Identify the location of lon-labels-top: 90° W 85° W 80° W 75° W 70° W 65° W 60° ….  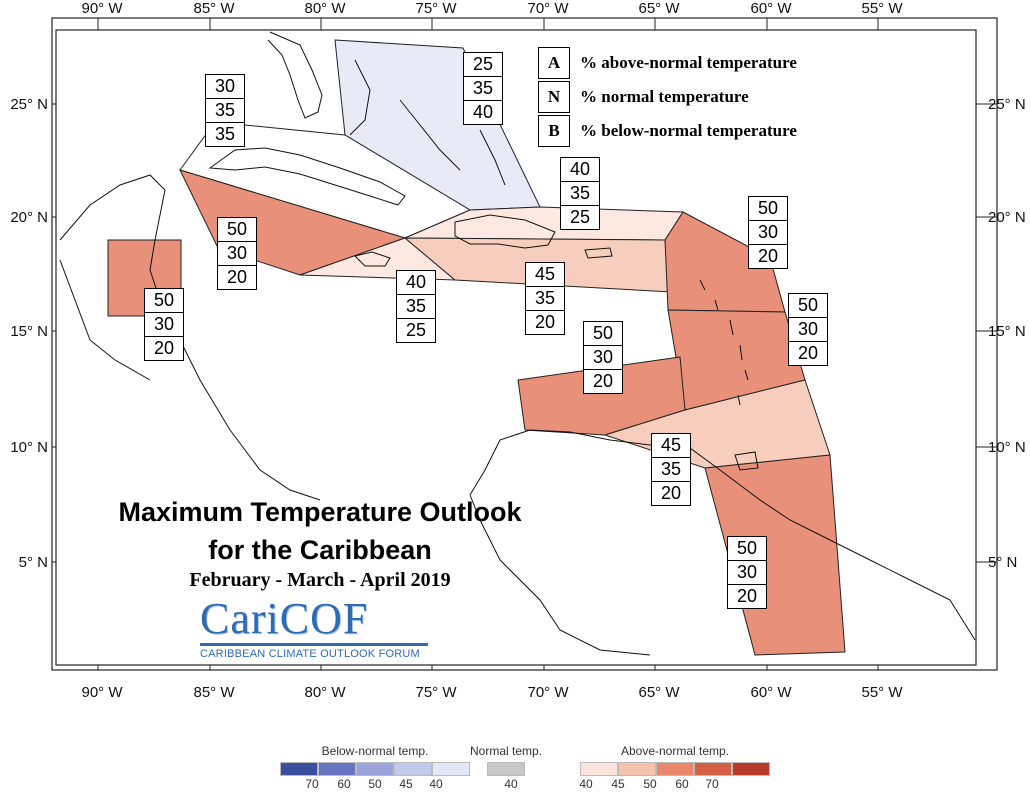
(492, 8).